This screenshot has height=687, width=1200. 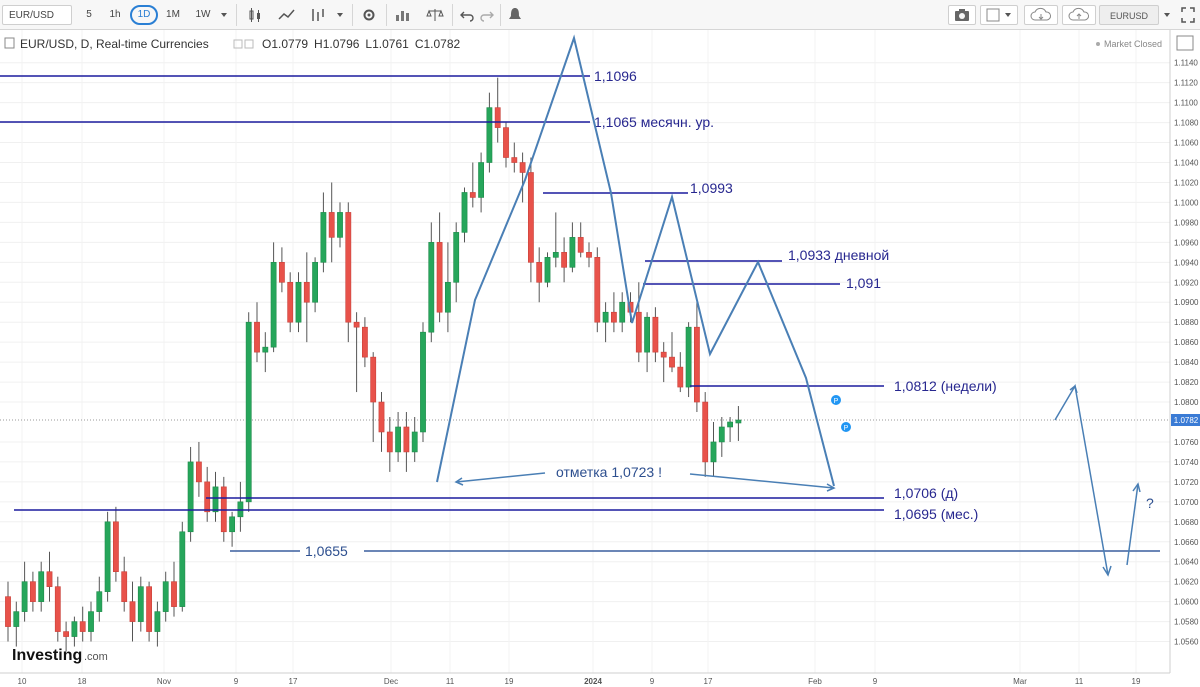 I want to click on price-tick-label: 1.0900, so click(x=1186, y=302).